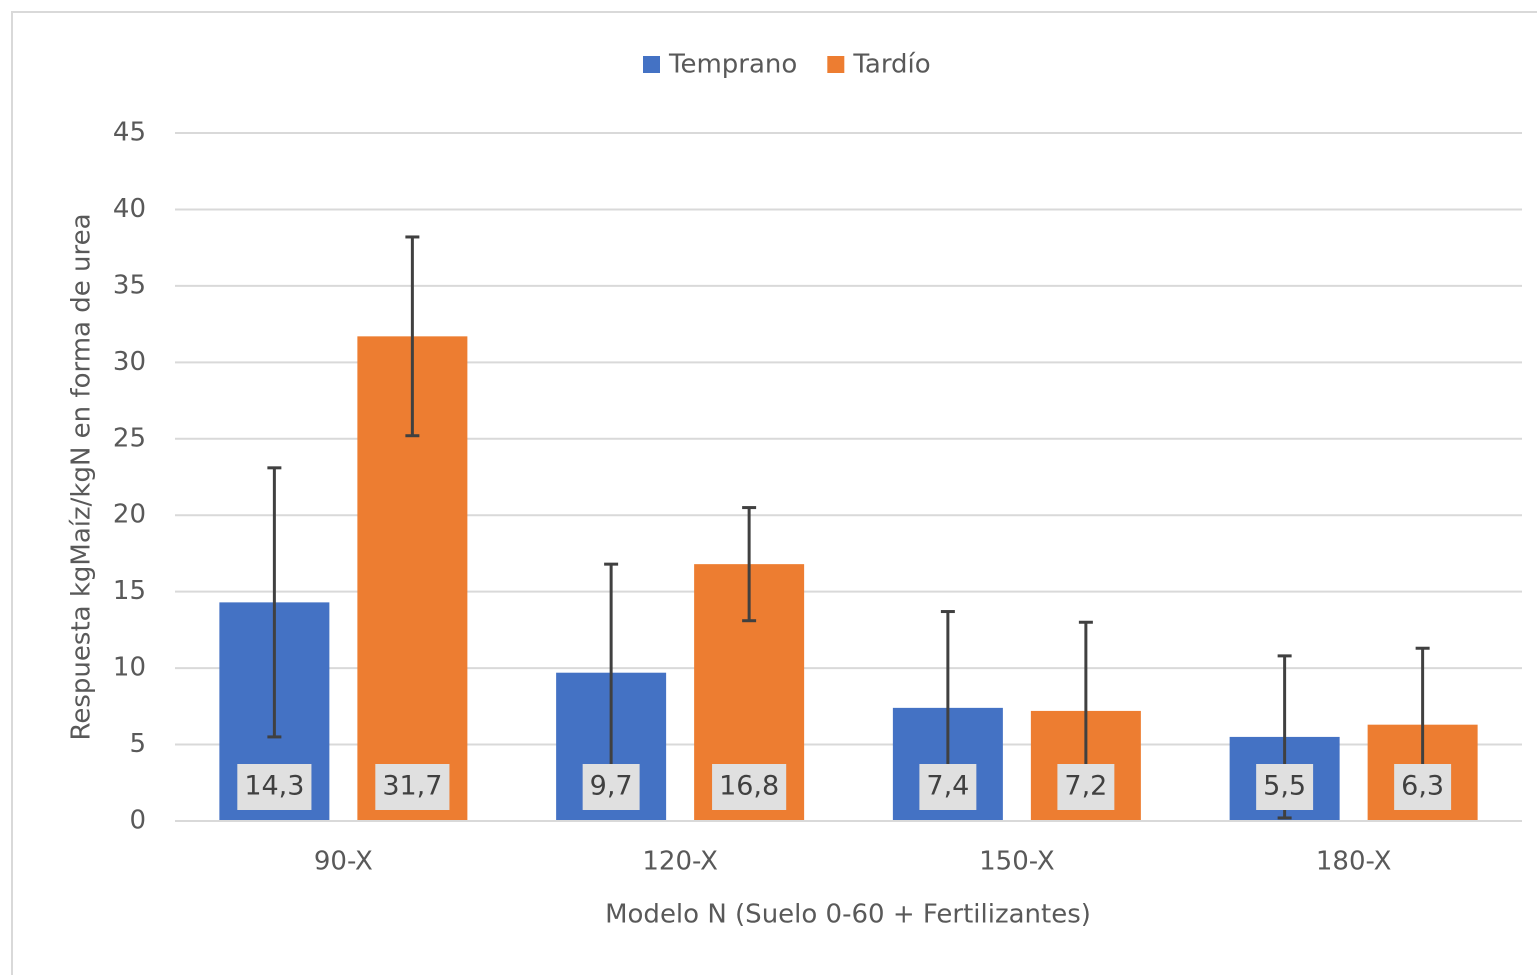 This screenshot has height=979, width=1537. Describe the element at coordinates (137, 744) in the screenshot. I see `y-tick-label: 5` at that location.